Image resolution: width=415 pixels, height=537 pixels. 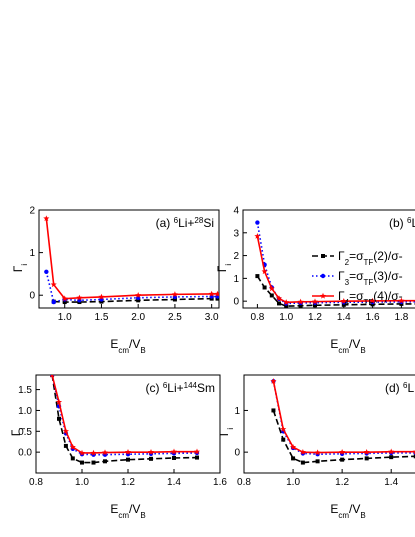 I want to click on series-line-g4, so click(x=343, y=417).